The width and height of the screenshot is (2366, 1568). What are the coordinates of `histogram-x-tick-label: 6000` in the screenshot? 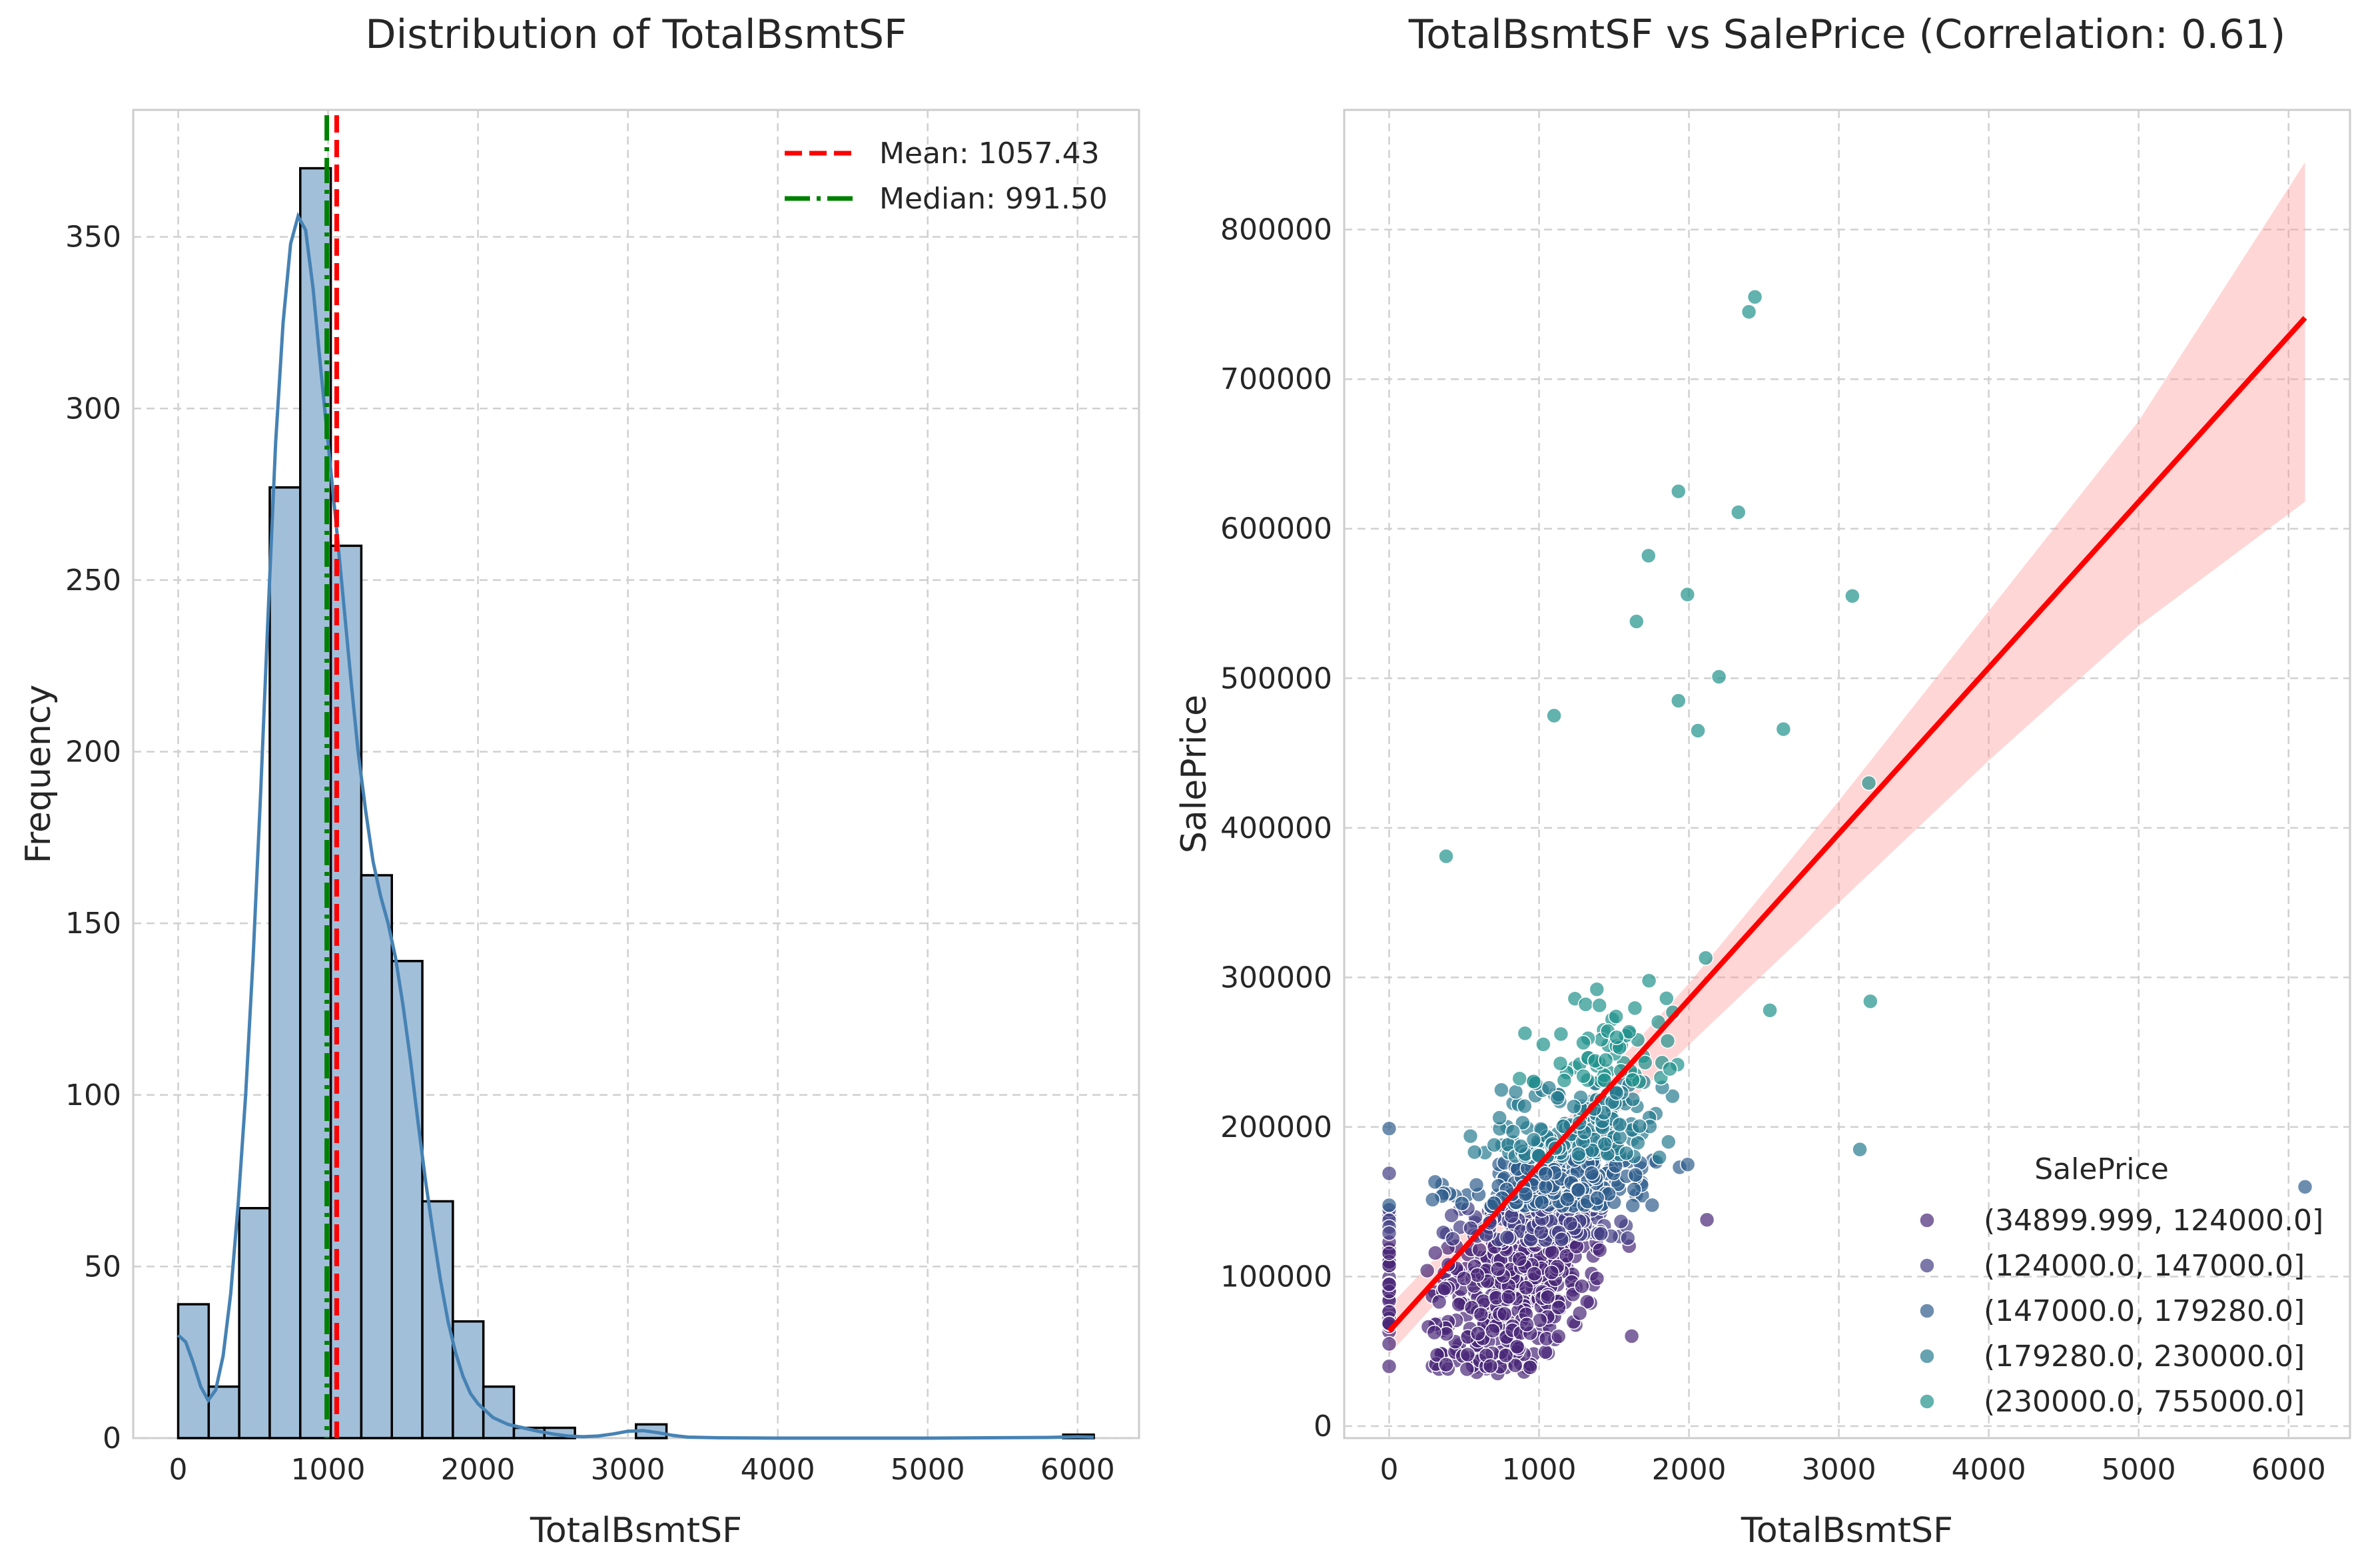 It's located at (1077, 1470).